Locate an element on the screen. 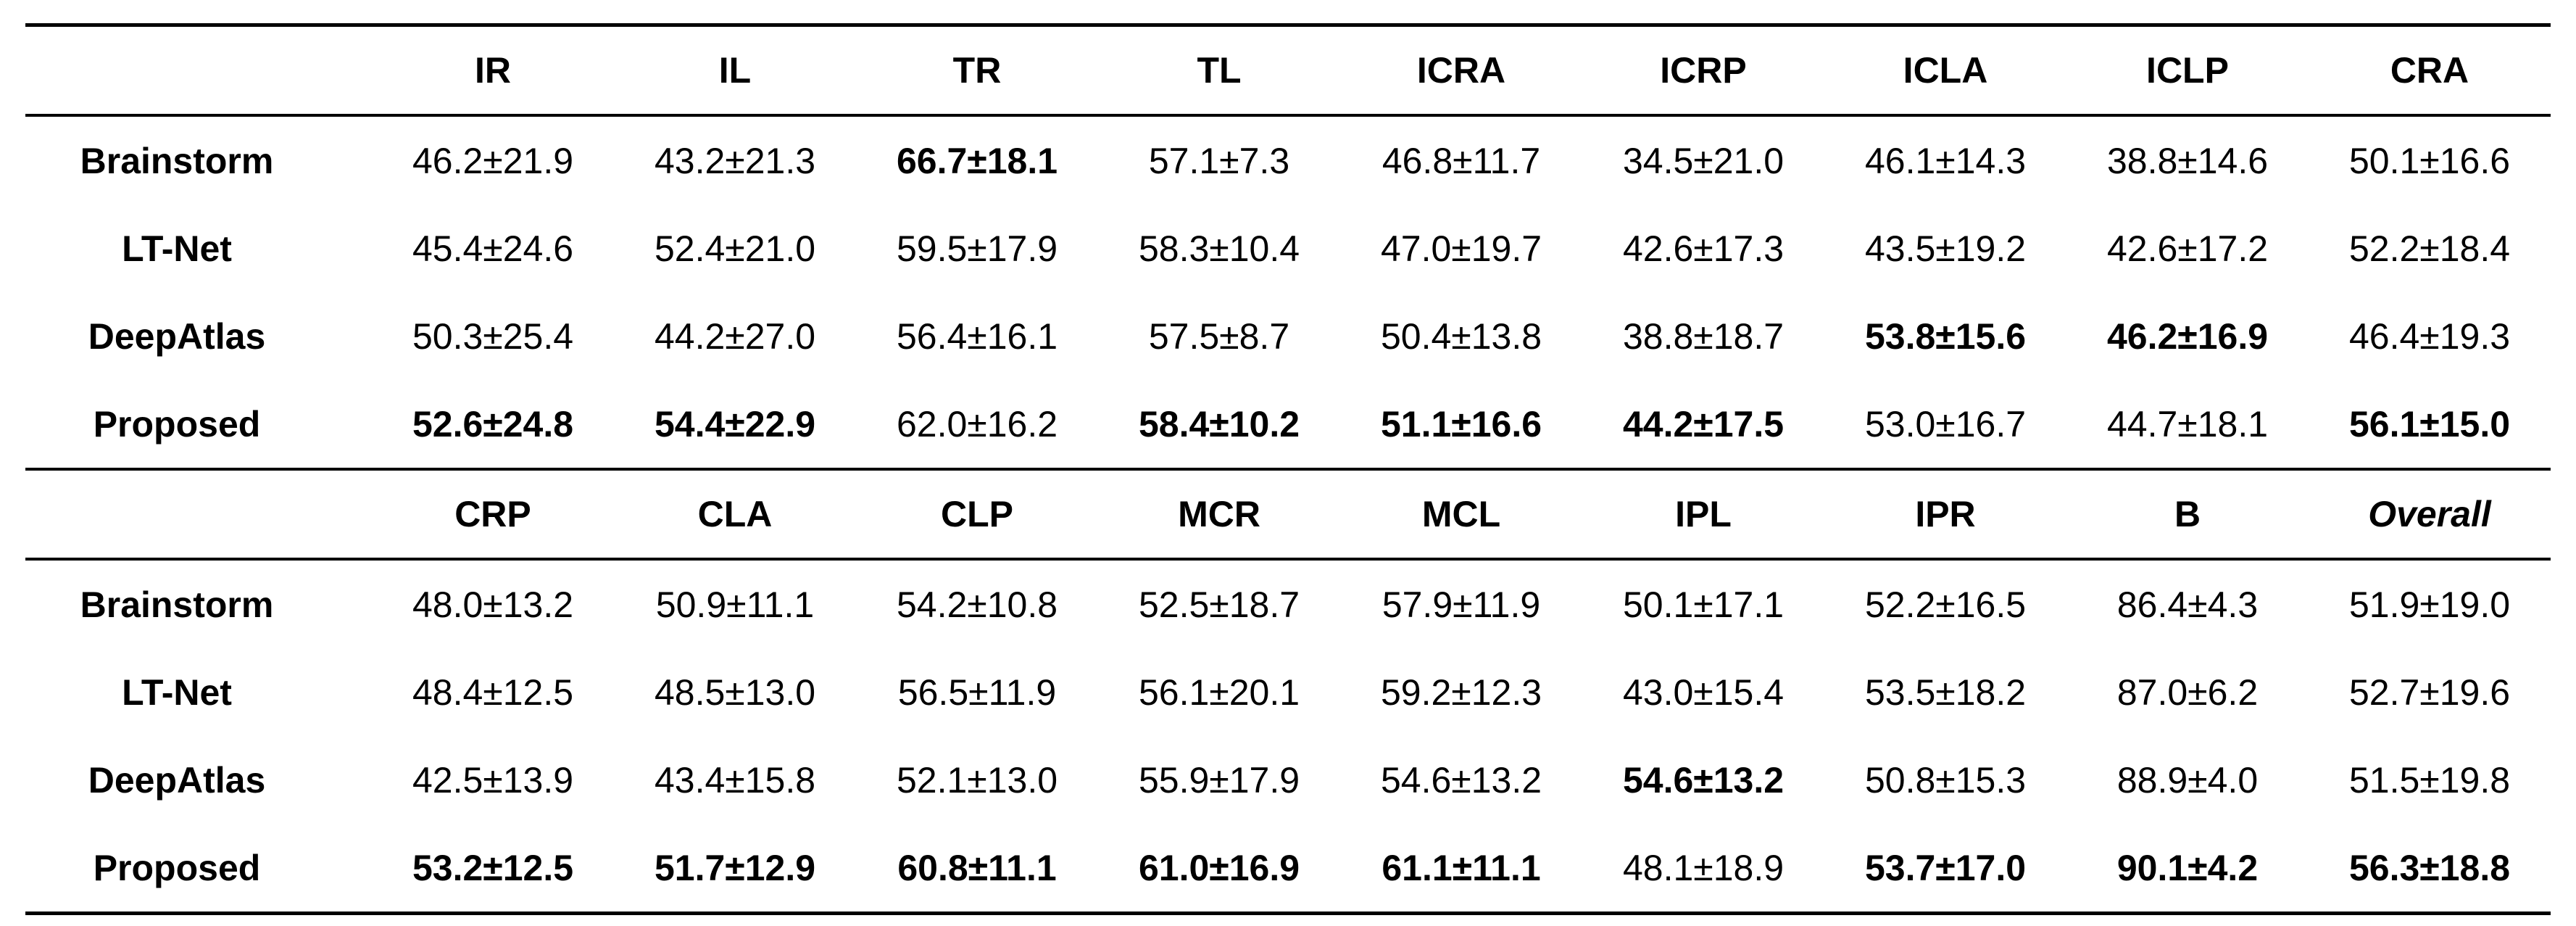 This screenshot has height=926, width=2576. value-cell: 52.5±18.7 is located at coordinates (1219, 604).